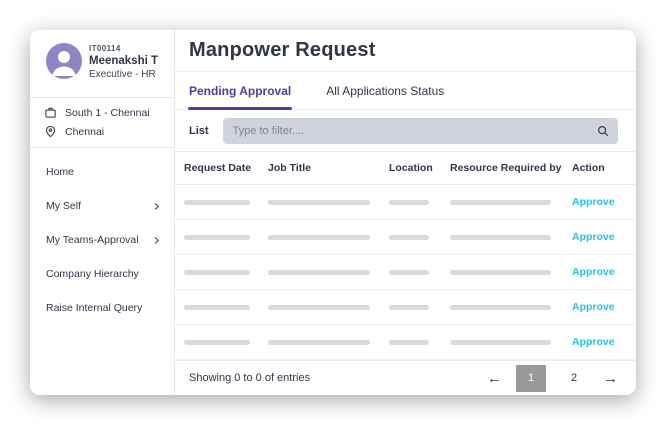  What do you see at coordinates (102, 206) in the screenshot?
I see `sidebar-item-my-self: My Self` at bounding box center [102, 206].